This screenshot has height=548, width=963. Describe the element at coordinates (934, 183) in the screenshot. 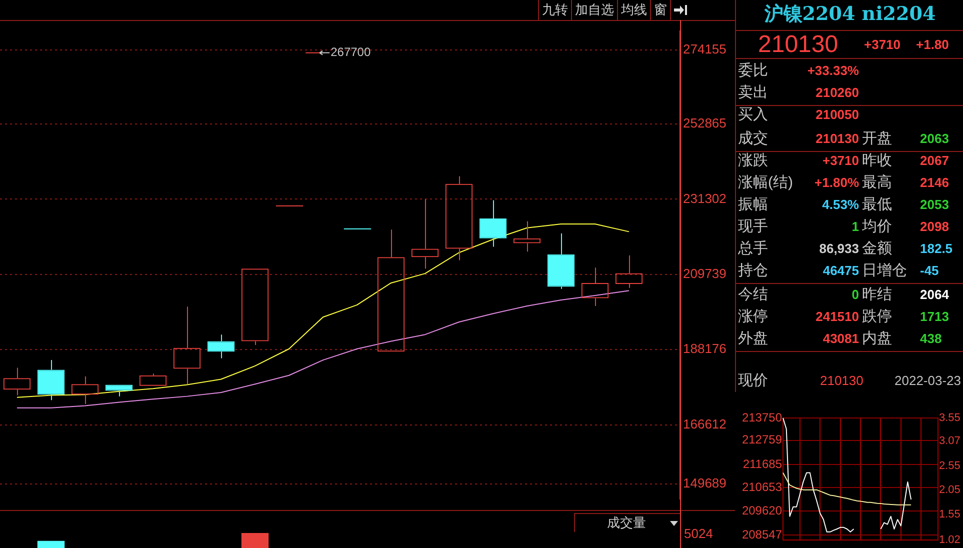

I see `text: 2146` at that location.